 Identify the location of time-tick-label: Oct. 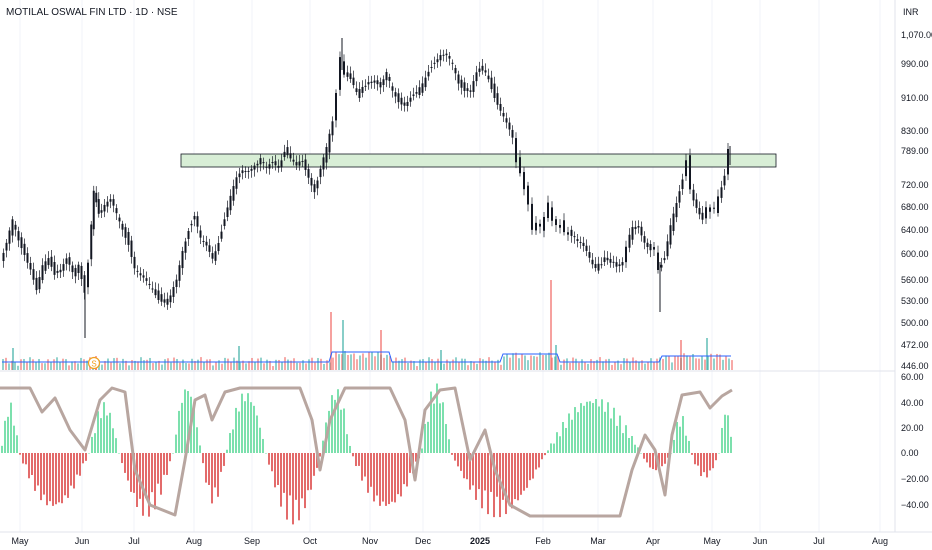
(310, 541).